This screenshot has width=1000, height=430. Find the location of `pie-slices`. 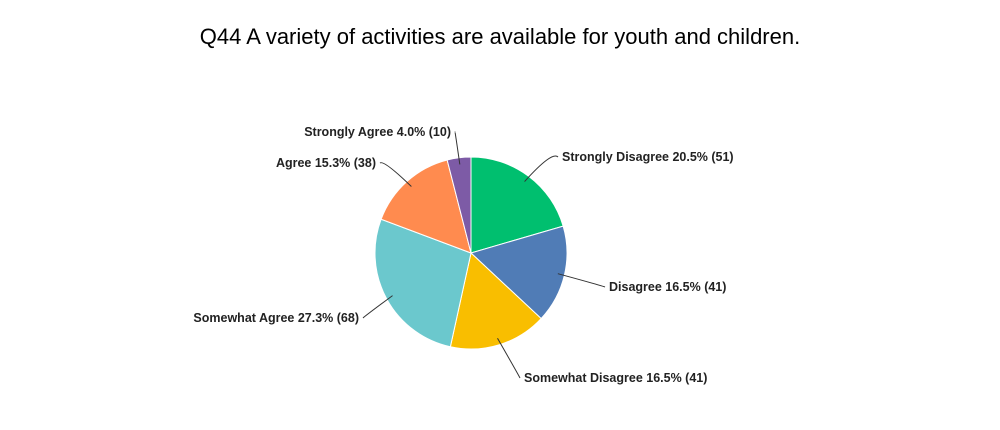

pie-slices is located at coordinates (471, 253).